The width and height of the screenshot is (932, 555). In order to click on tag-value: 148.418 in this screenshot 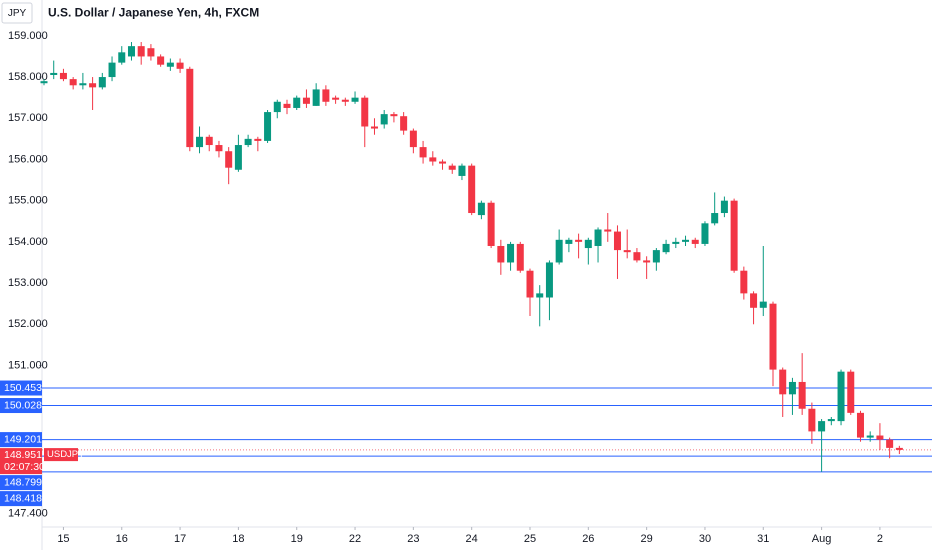, I will do `click(23, 498)`.